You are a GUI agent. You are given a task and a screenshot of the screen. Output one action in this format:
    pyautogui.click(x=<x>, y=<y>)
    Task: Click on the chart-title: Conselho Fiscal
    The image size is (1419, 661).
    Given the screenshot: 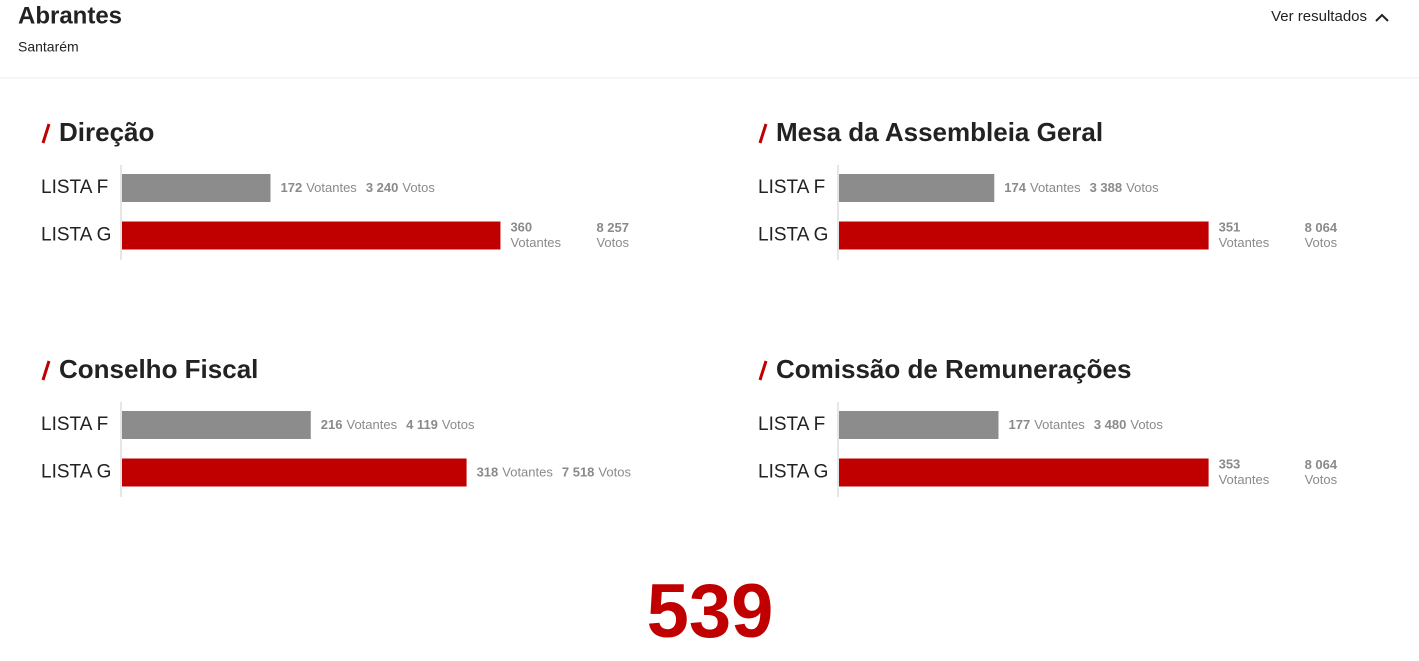 What is the action you would take?
    pyautogui.click(x=158, y=369)
    